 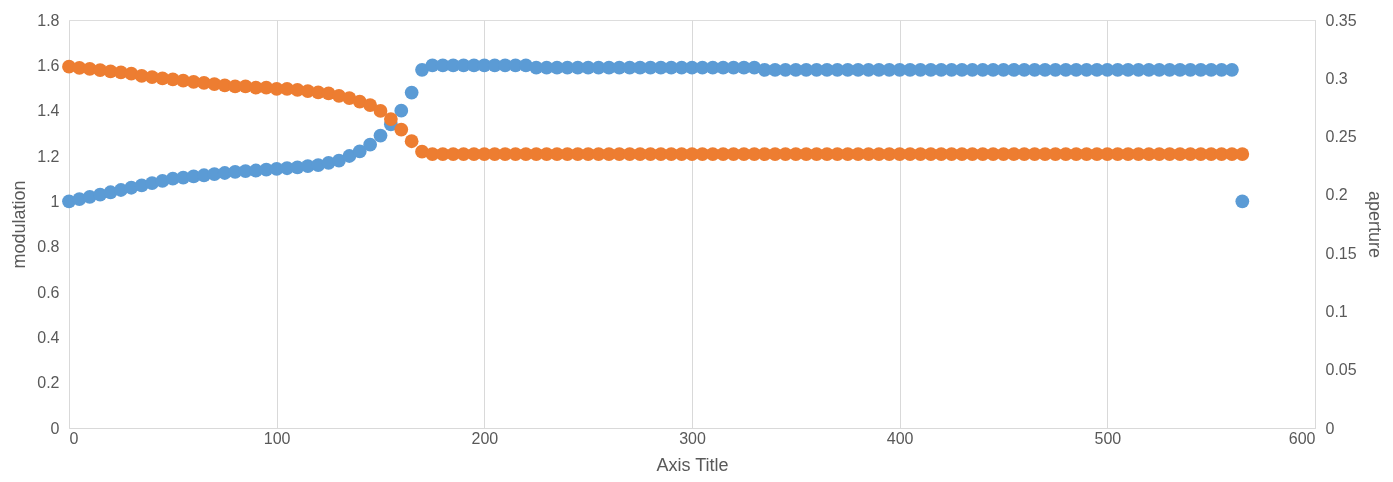 I want to click on x-tick-label: 200, so click(x=485, y=438).